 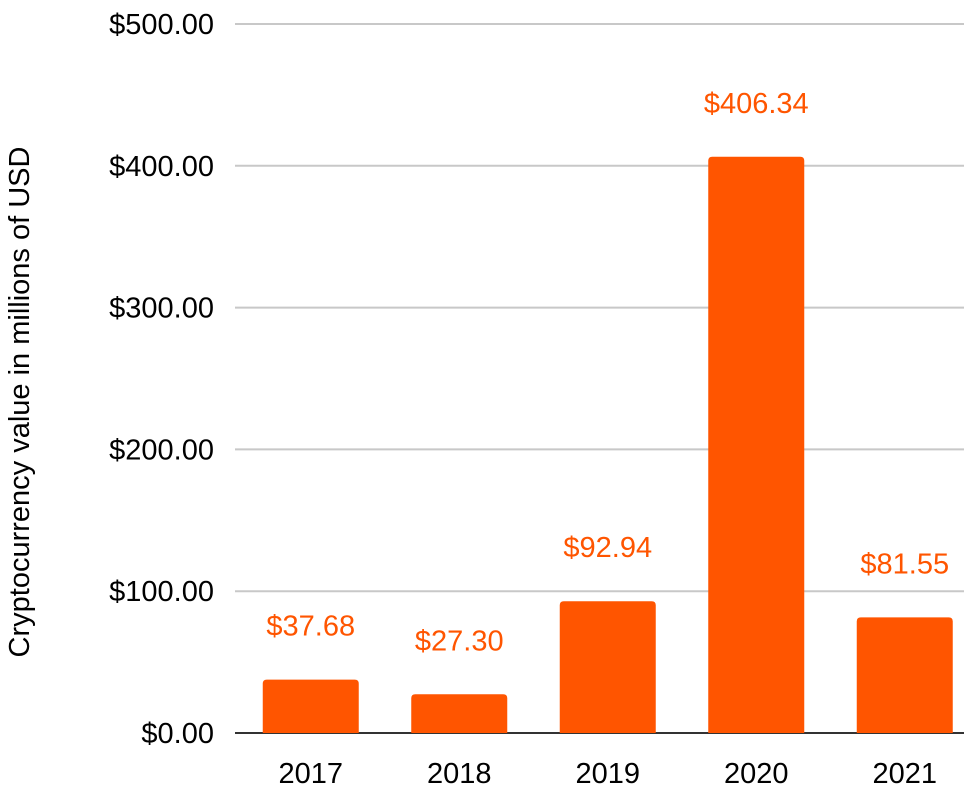 I want to click on data-label-2020: $406.34, so click(x=756, y=104).